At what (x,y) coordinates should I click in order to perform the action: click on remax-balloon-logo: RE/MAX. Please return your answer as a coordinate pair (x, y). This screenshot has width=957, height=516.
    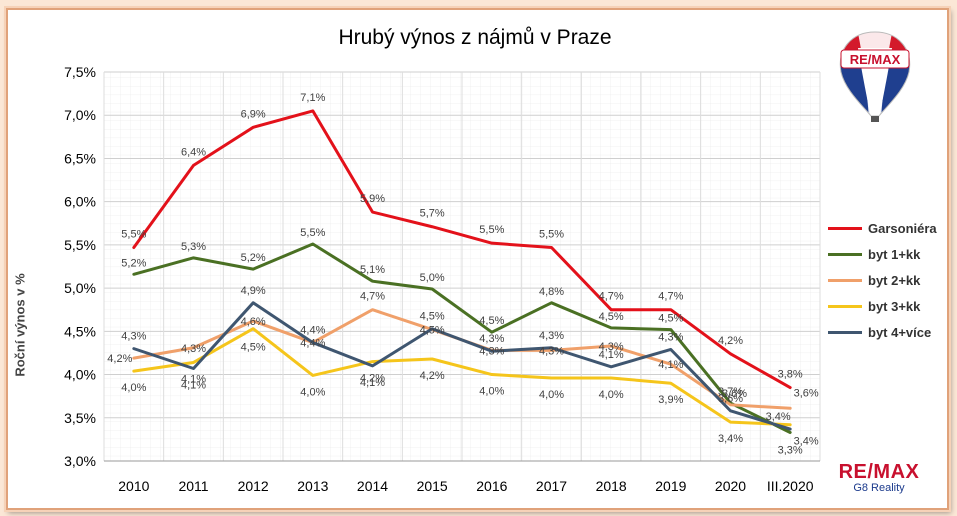
    Looking at the image, I should click on (875, 76).